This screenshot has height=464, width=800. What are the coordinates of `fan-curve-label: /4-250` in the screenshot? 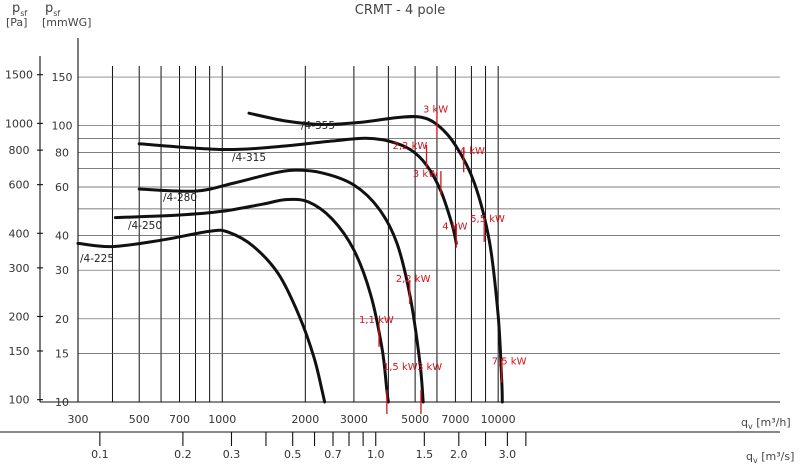 It's located at (145, 226).